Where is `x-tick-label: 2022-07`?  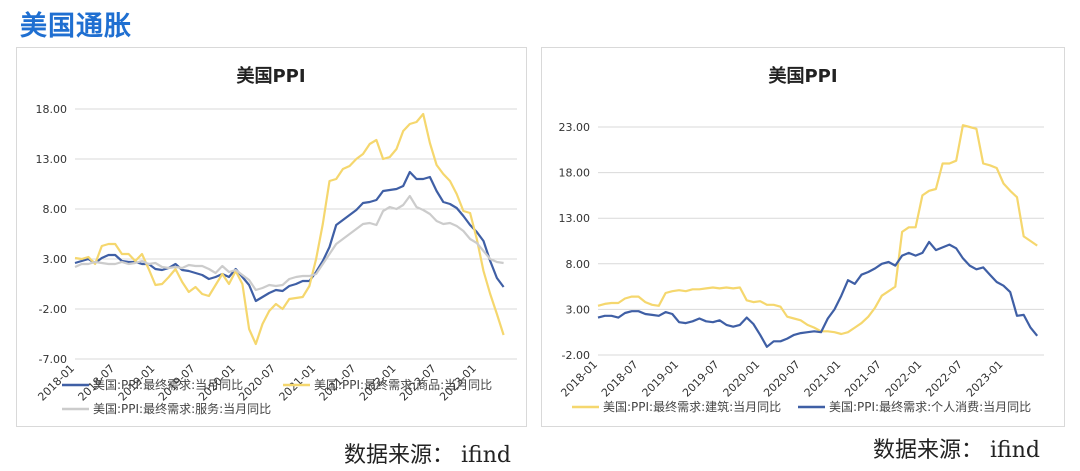
x-tick-label: 2022-07 is located at coordinates (944, 379).